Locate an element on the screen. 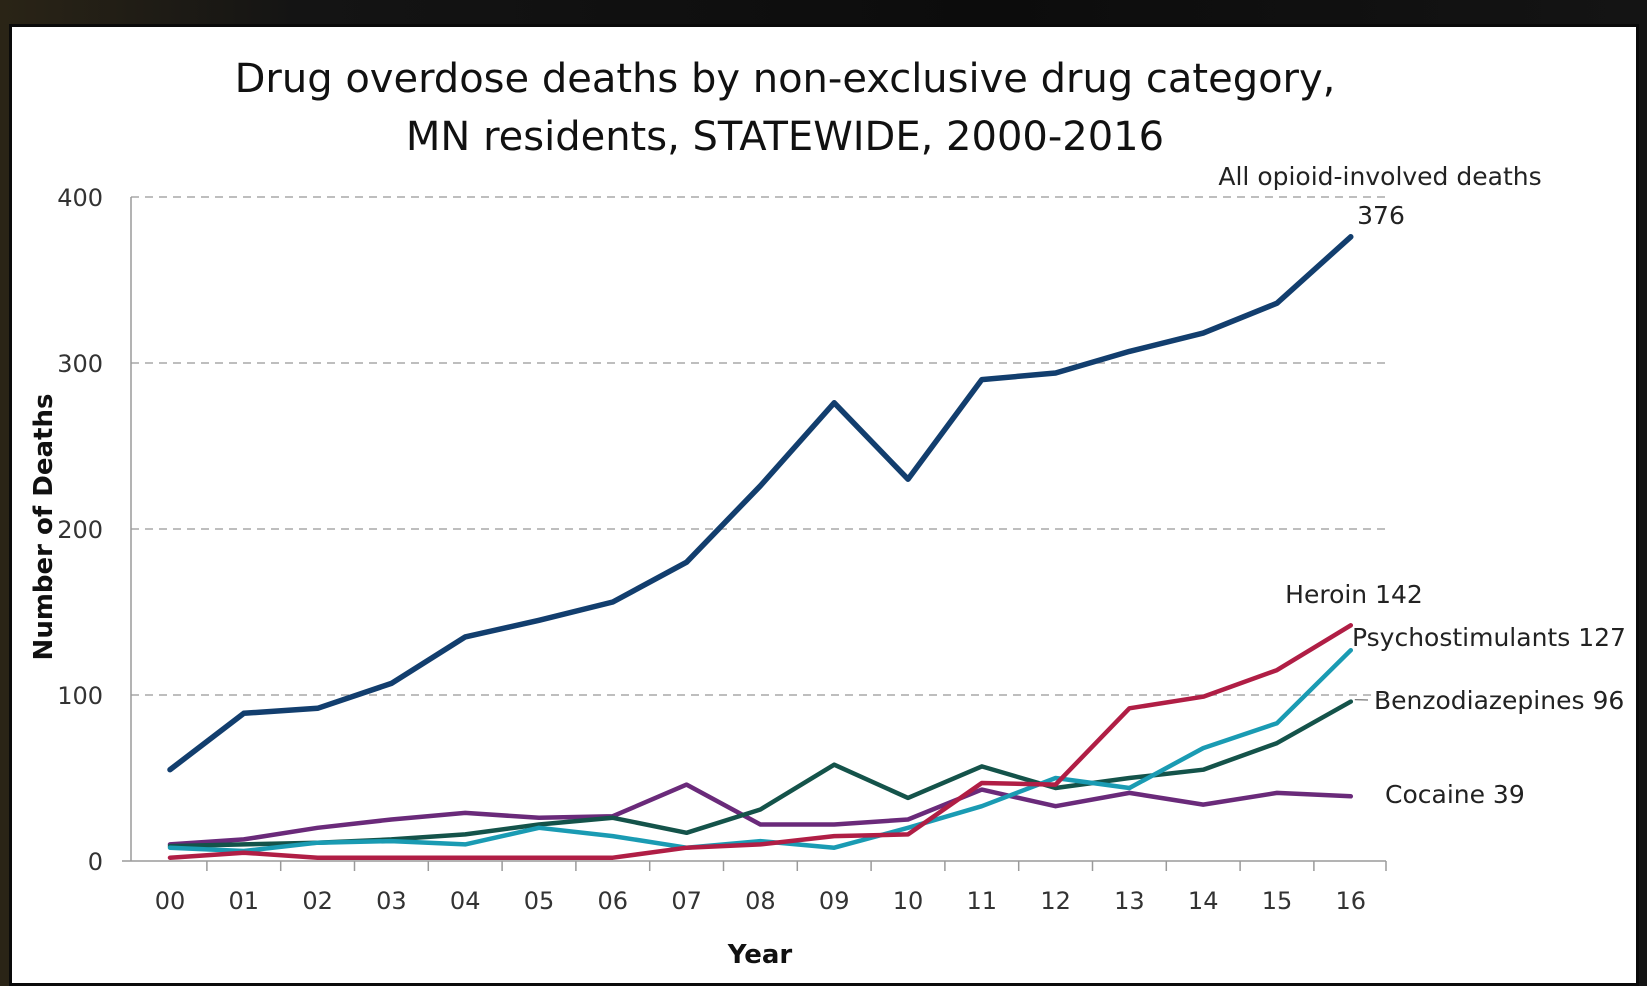  x-tick-label-06: 06 is located at coordinates (613, 901).